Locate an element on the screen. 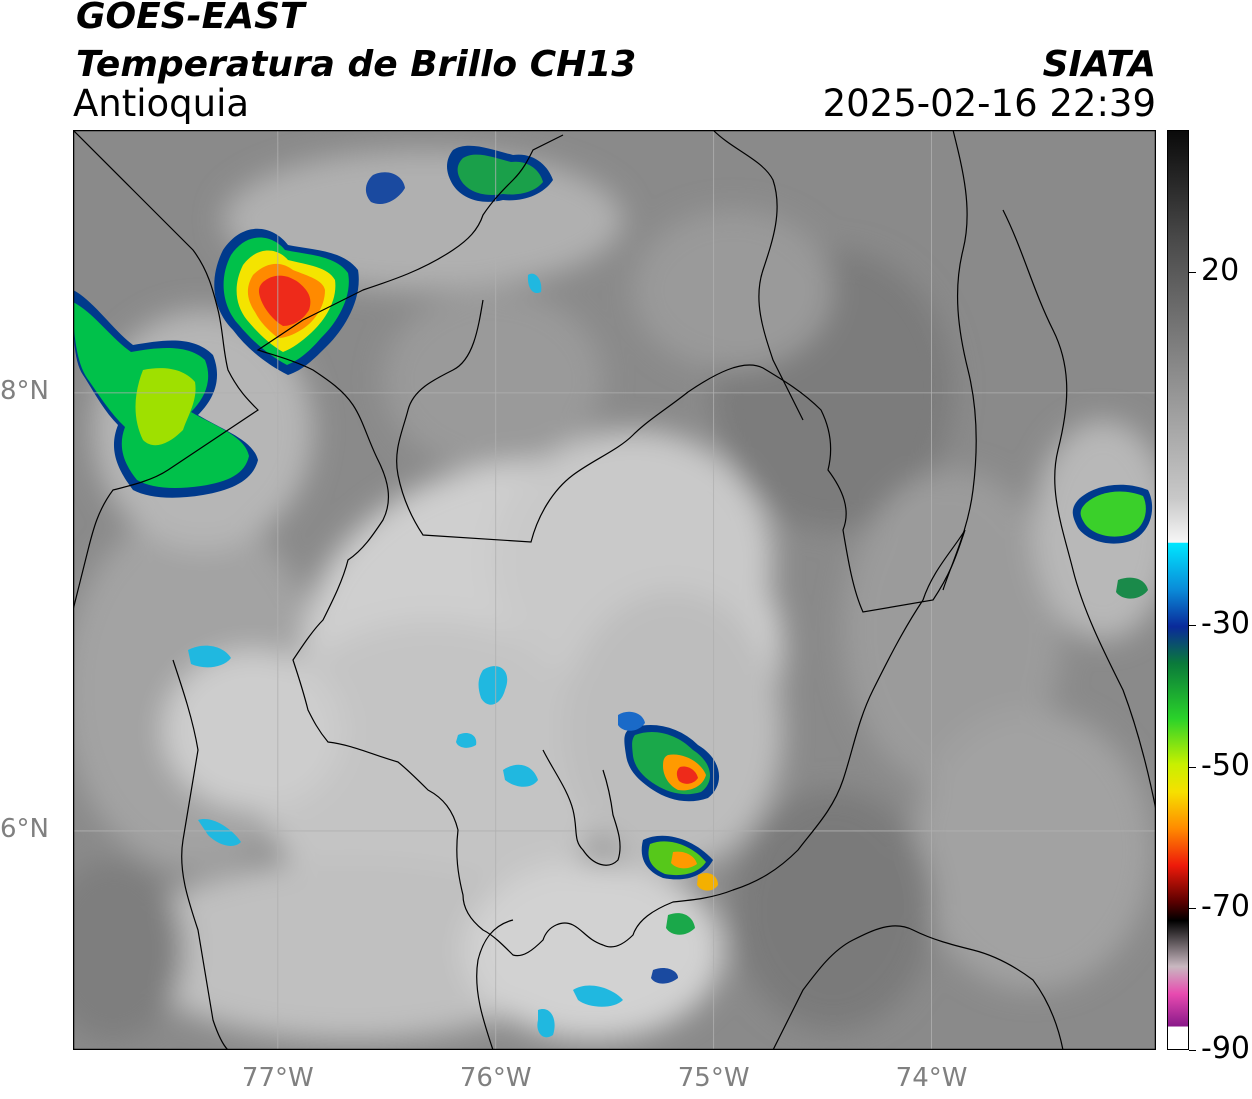 This screenshot has height=1099, width=1252. colorbar-tick-label: -50 is located at coordinates (1225, 765).